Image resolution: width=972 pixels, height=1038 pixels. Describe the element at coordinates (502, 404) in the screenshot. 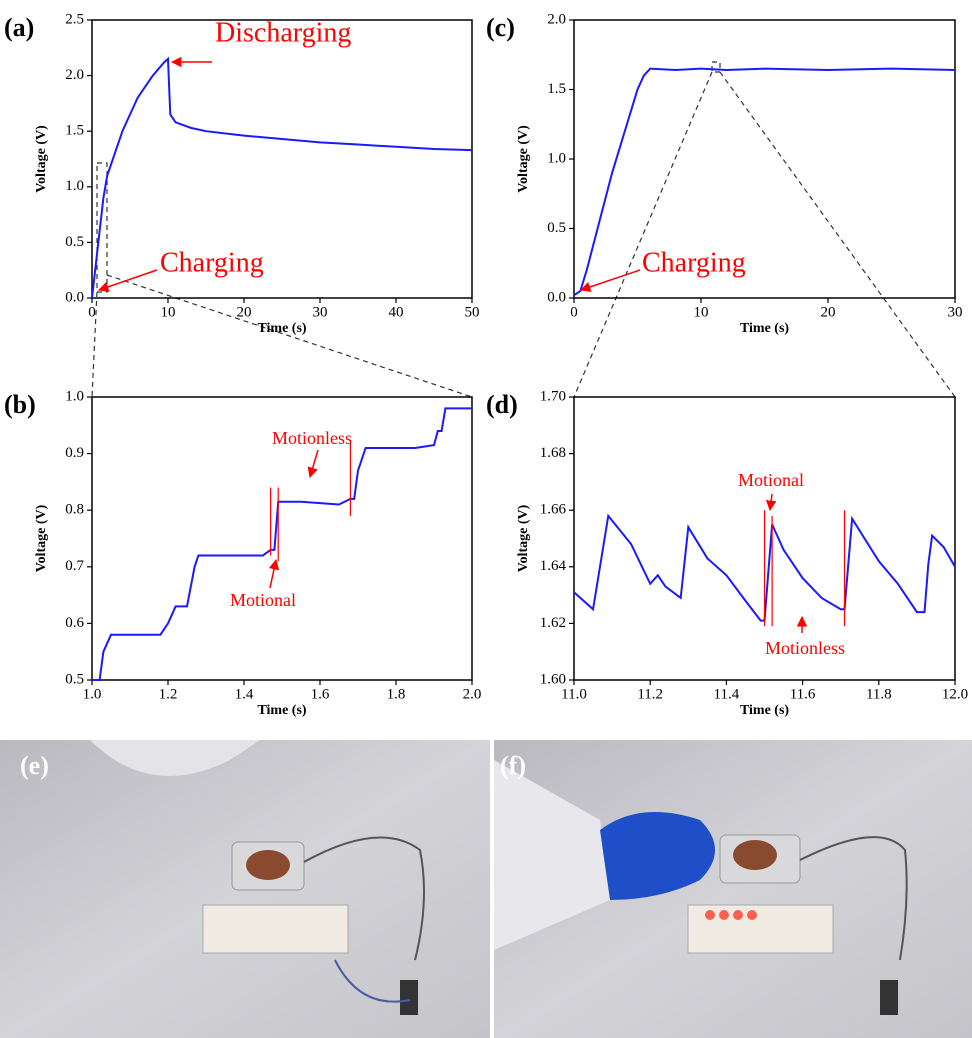

I see `panel-label: (d)` at that location.